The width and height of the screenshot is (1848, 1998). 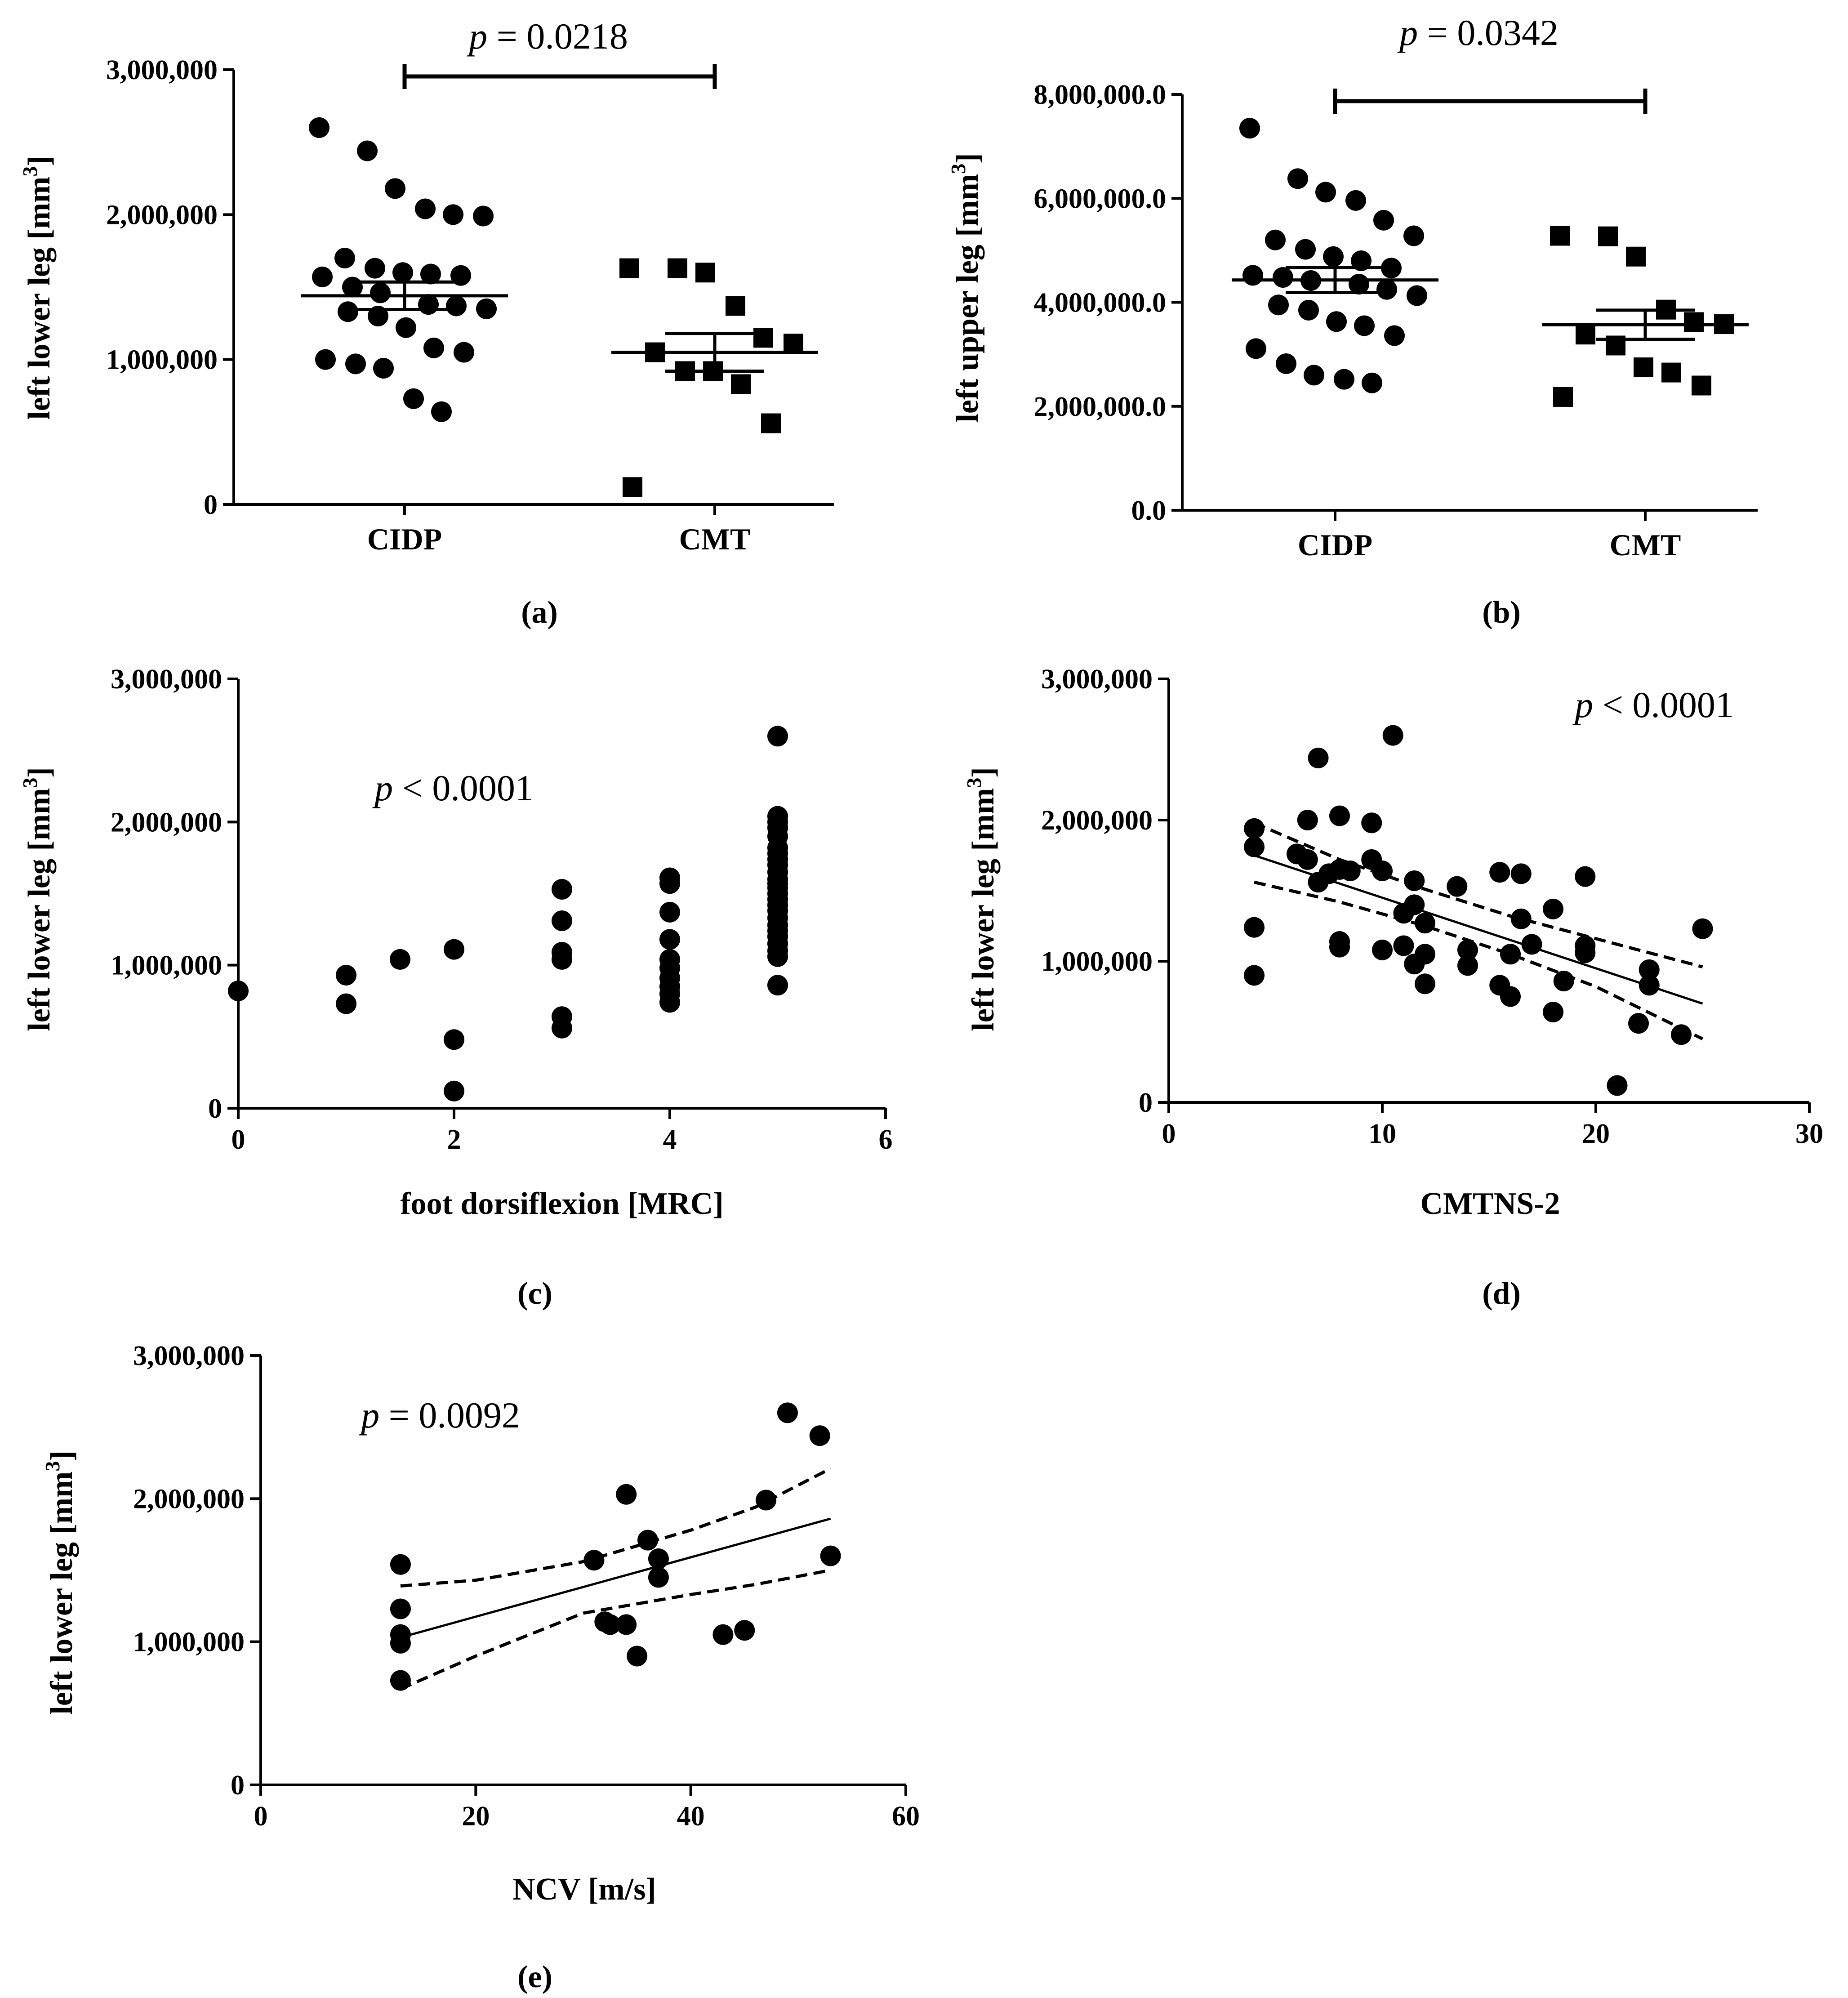 What do you see at coordinates (1478, 32) in the screenshot?
I see `panel-b-pvalue: p = 0.0342` at bounding box center [1478, 32].